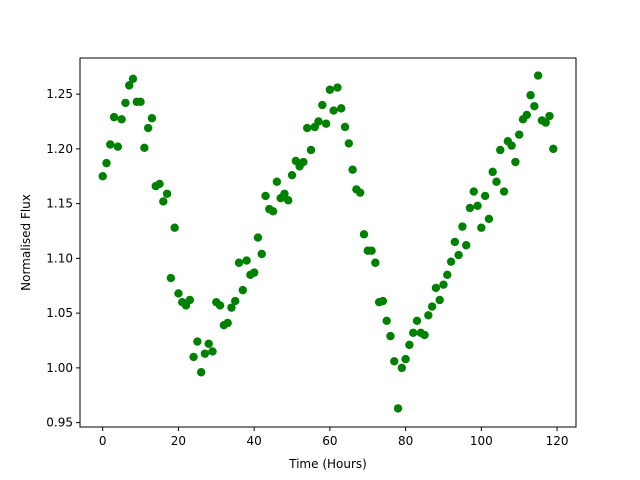 Image resolution: width=640 pixels, height=480 pixels. Describe the element at coordinates (103, 441) in the screenshot. I see `x-tick-label: 0` at that location.